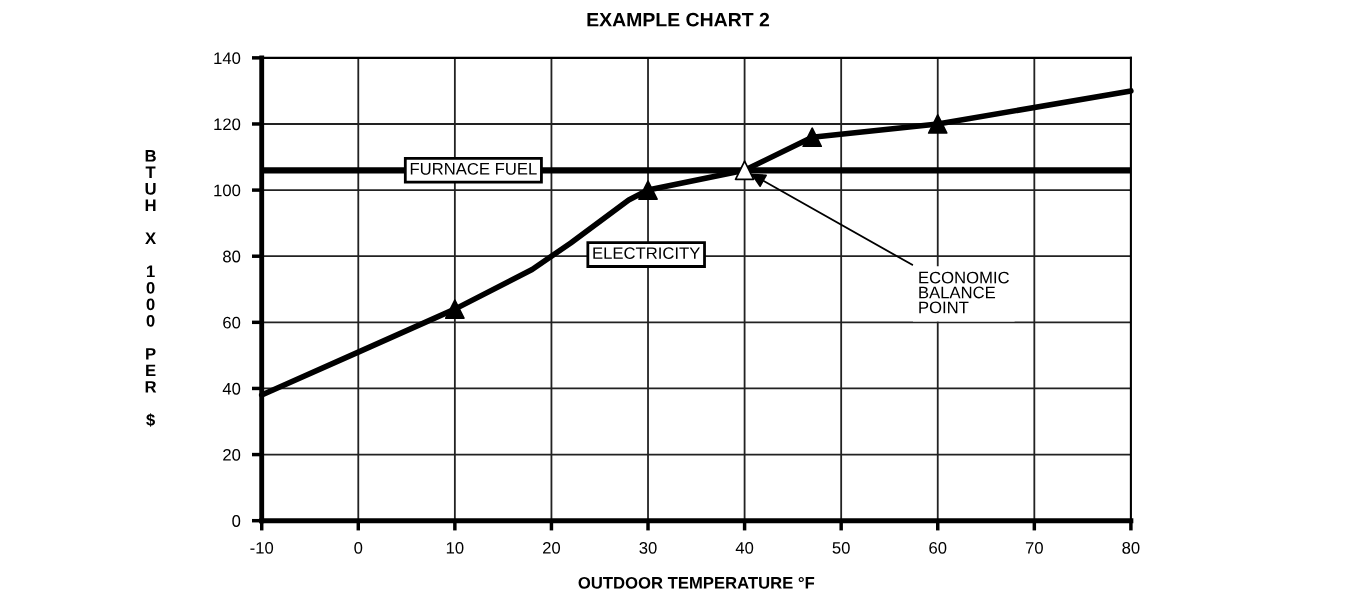 This screenshot has width=1356, height=609. I want to click on y-tick-label: 80, so click(232, 256).